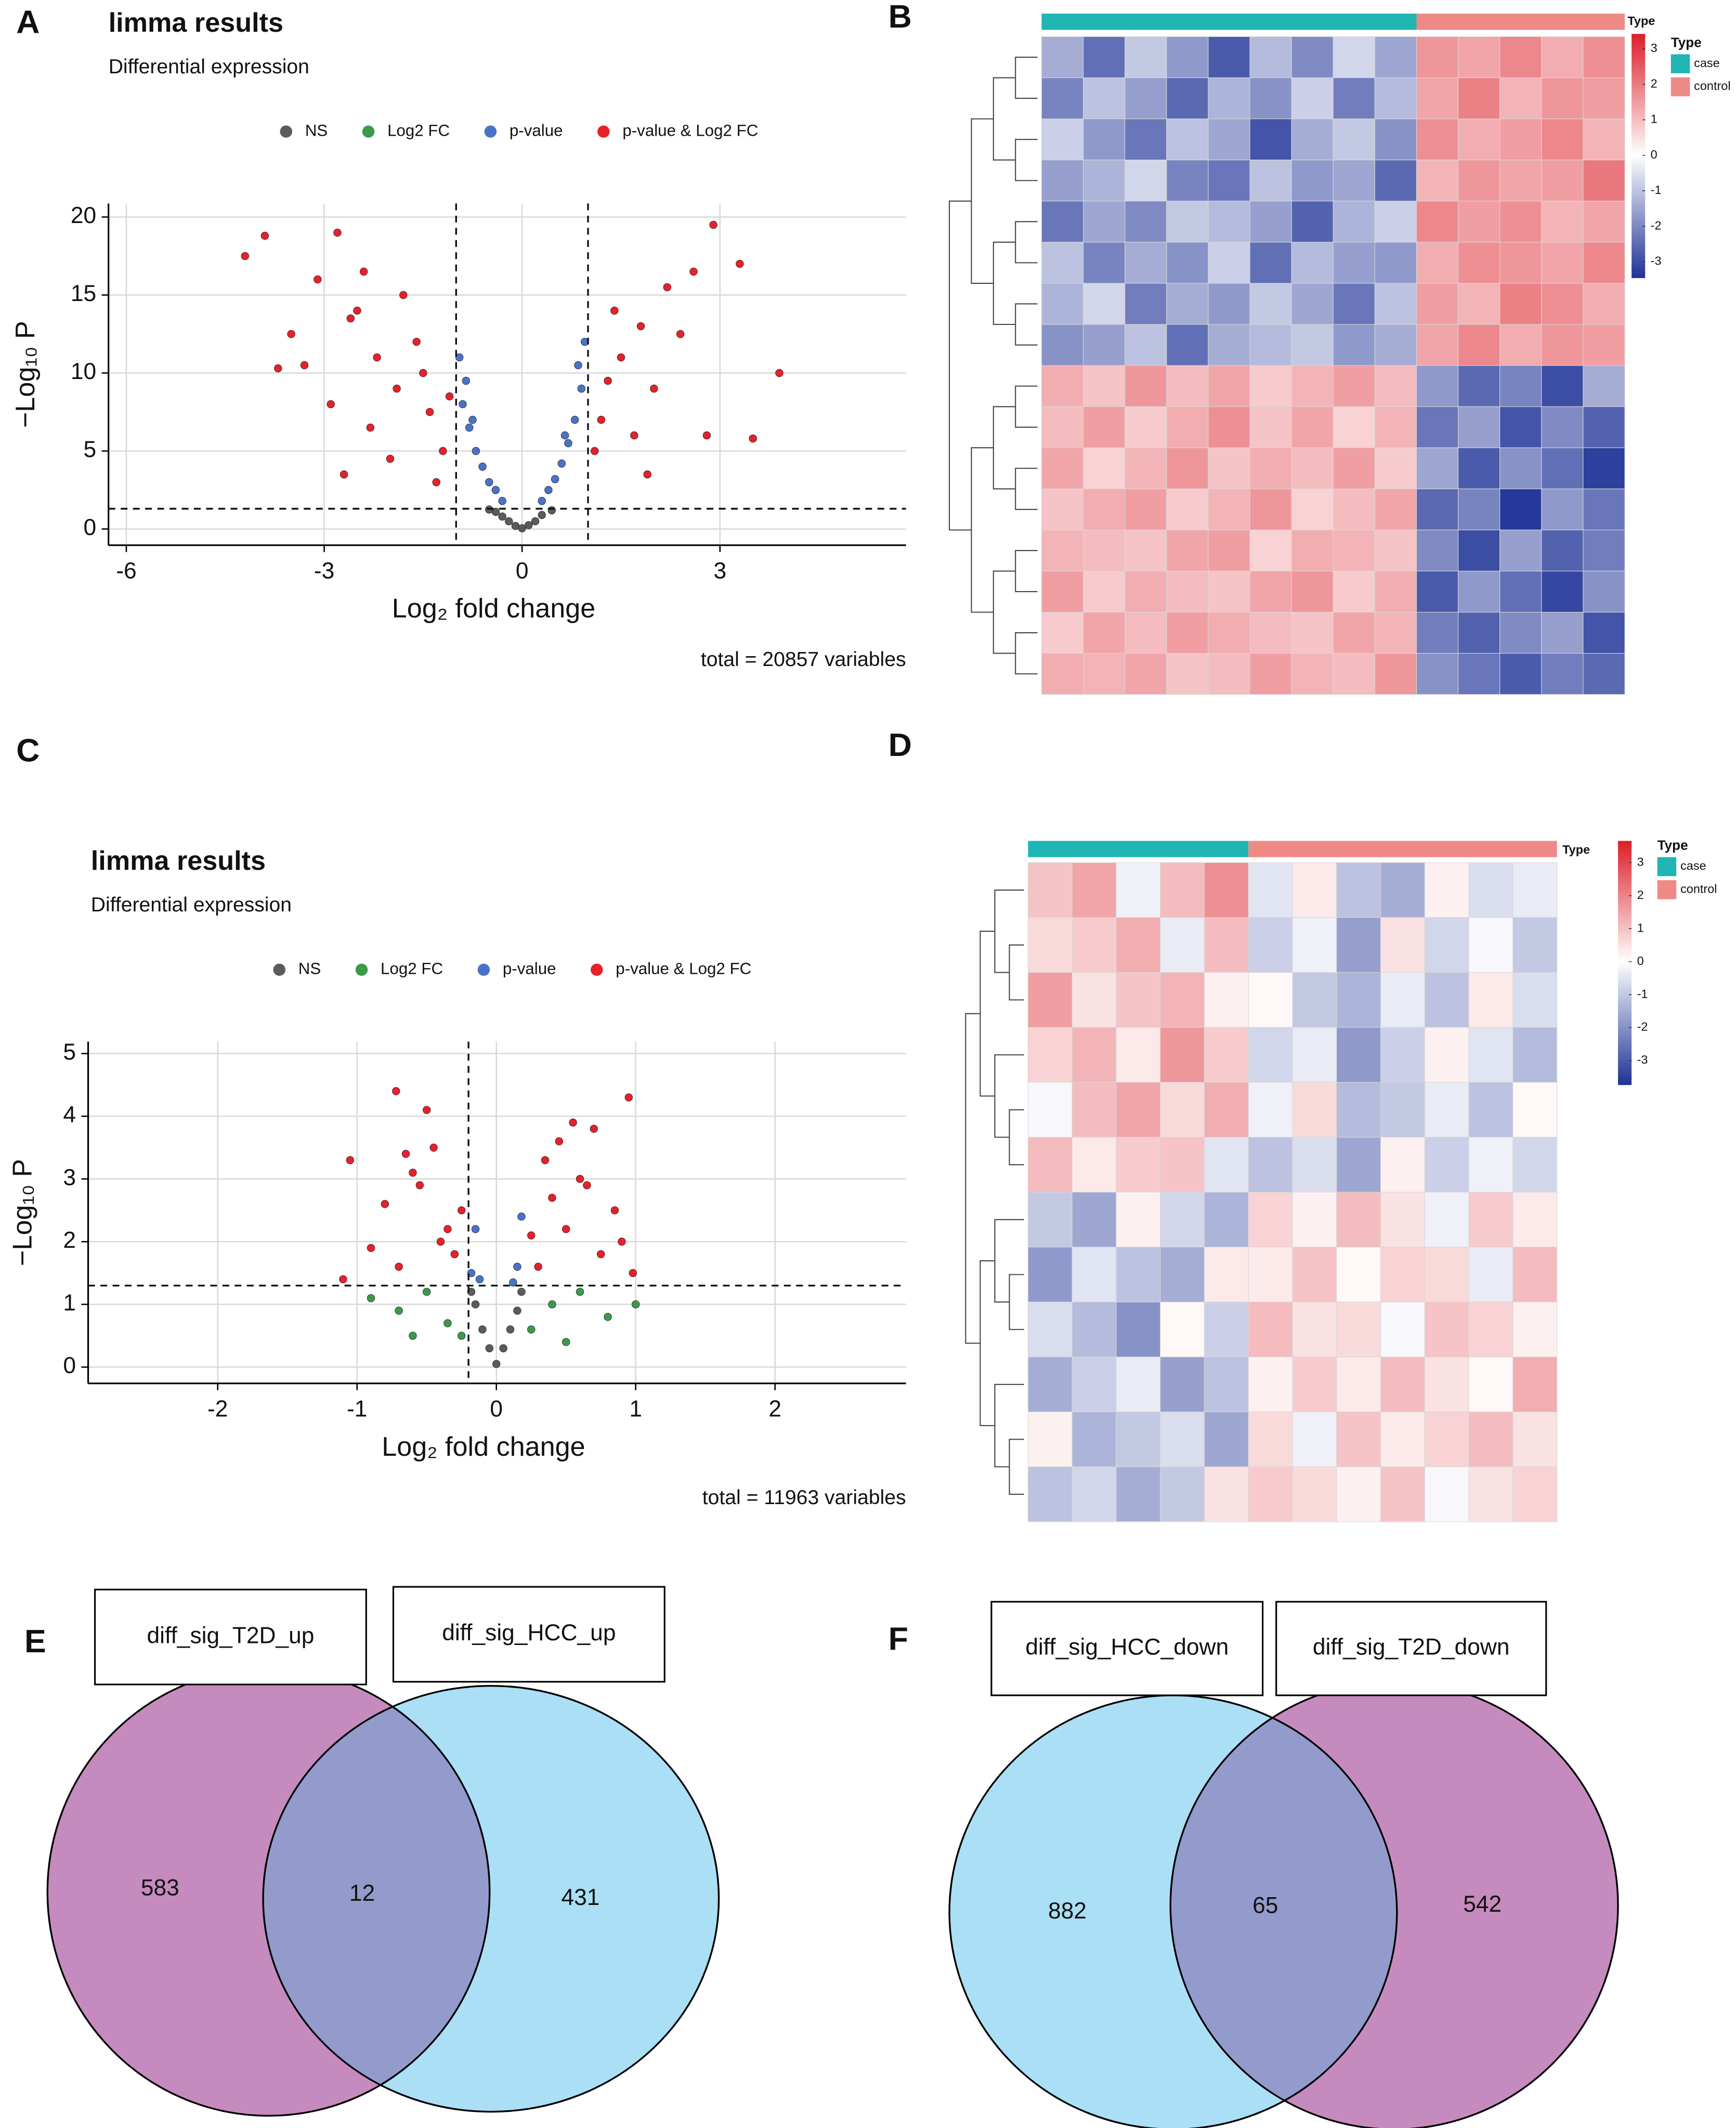 The height and width of the screenshot is (2128, 1736). I want to click on legend: NS Log2 FC p-value p-value & Log2 FC, so click(512, 968).